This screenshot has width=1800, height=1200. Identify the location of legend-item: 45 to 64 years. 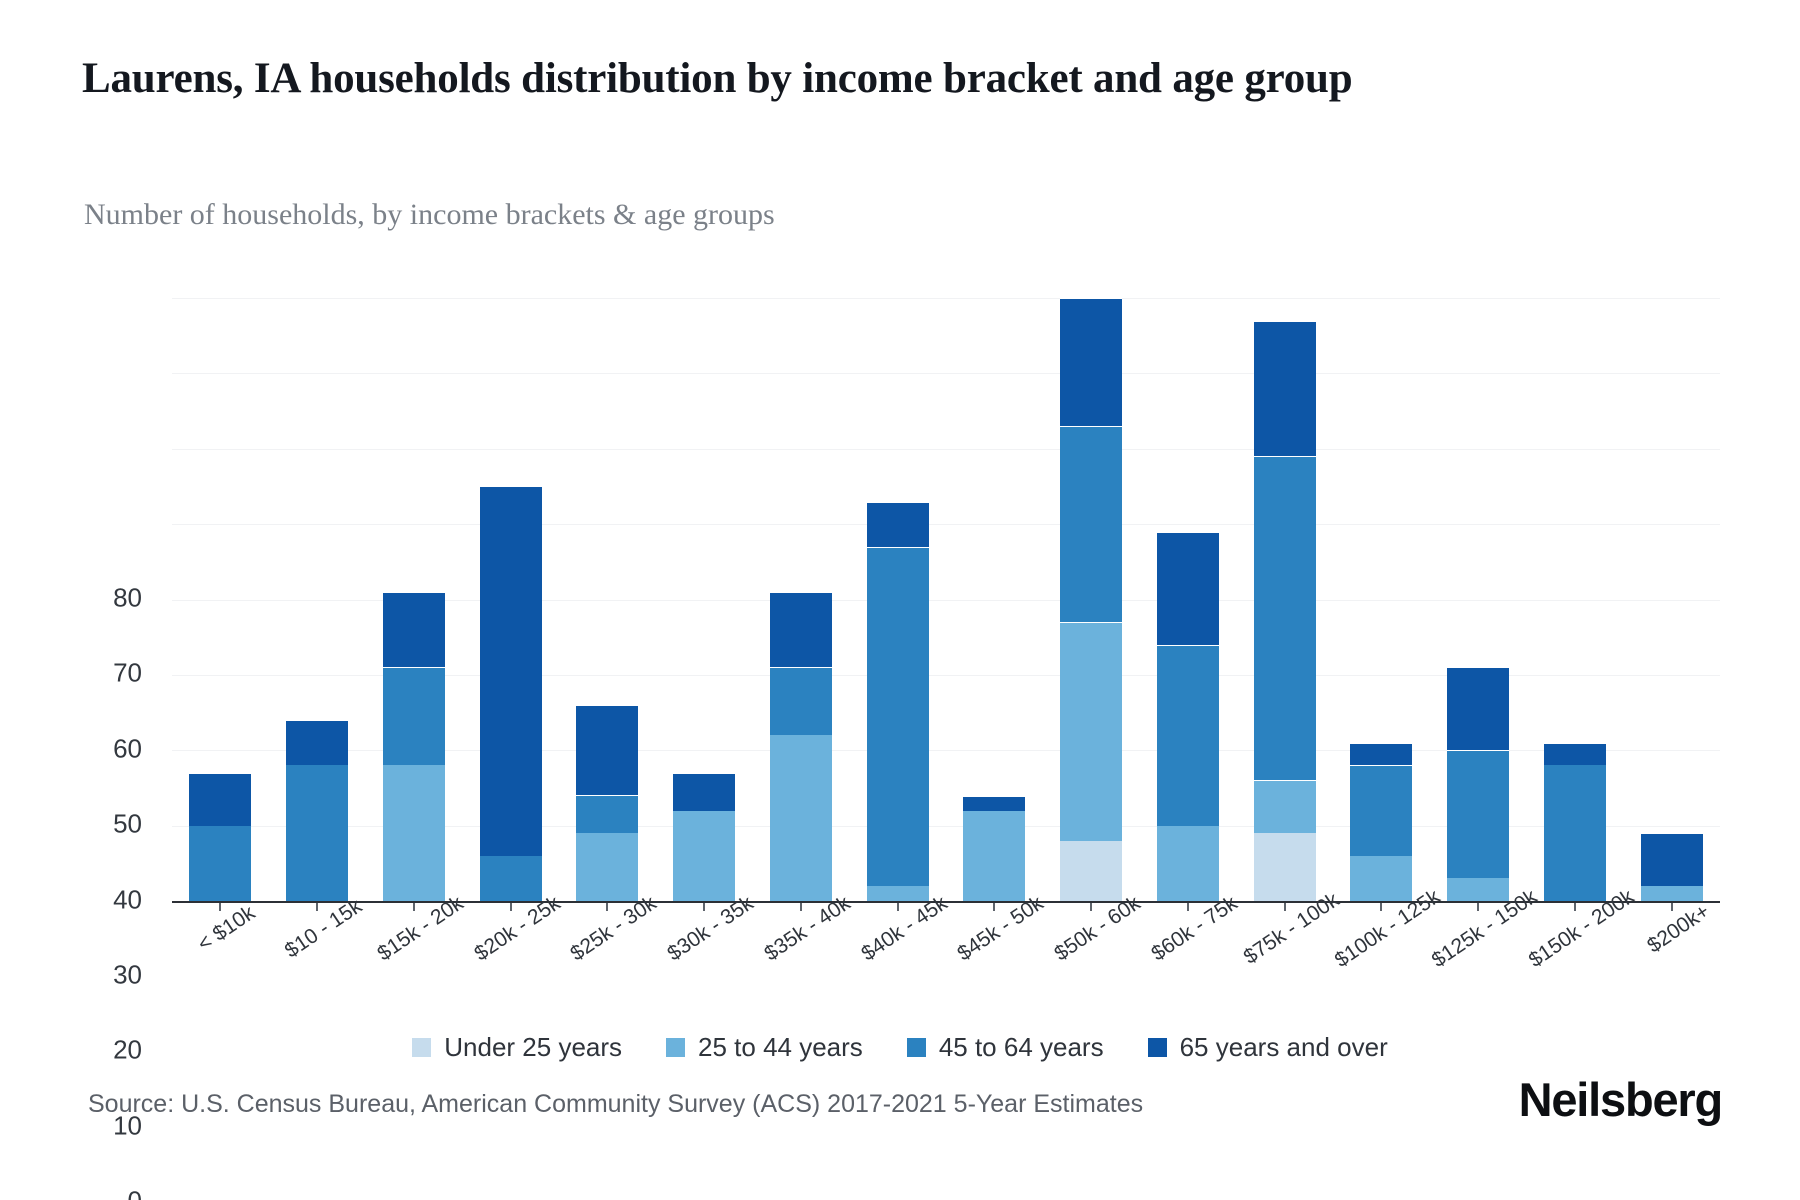
(1005, 1047).